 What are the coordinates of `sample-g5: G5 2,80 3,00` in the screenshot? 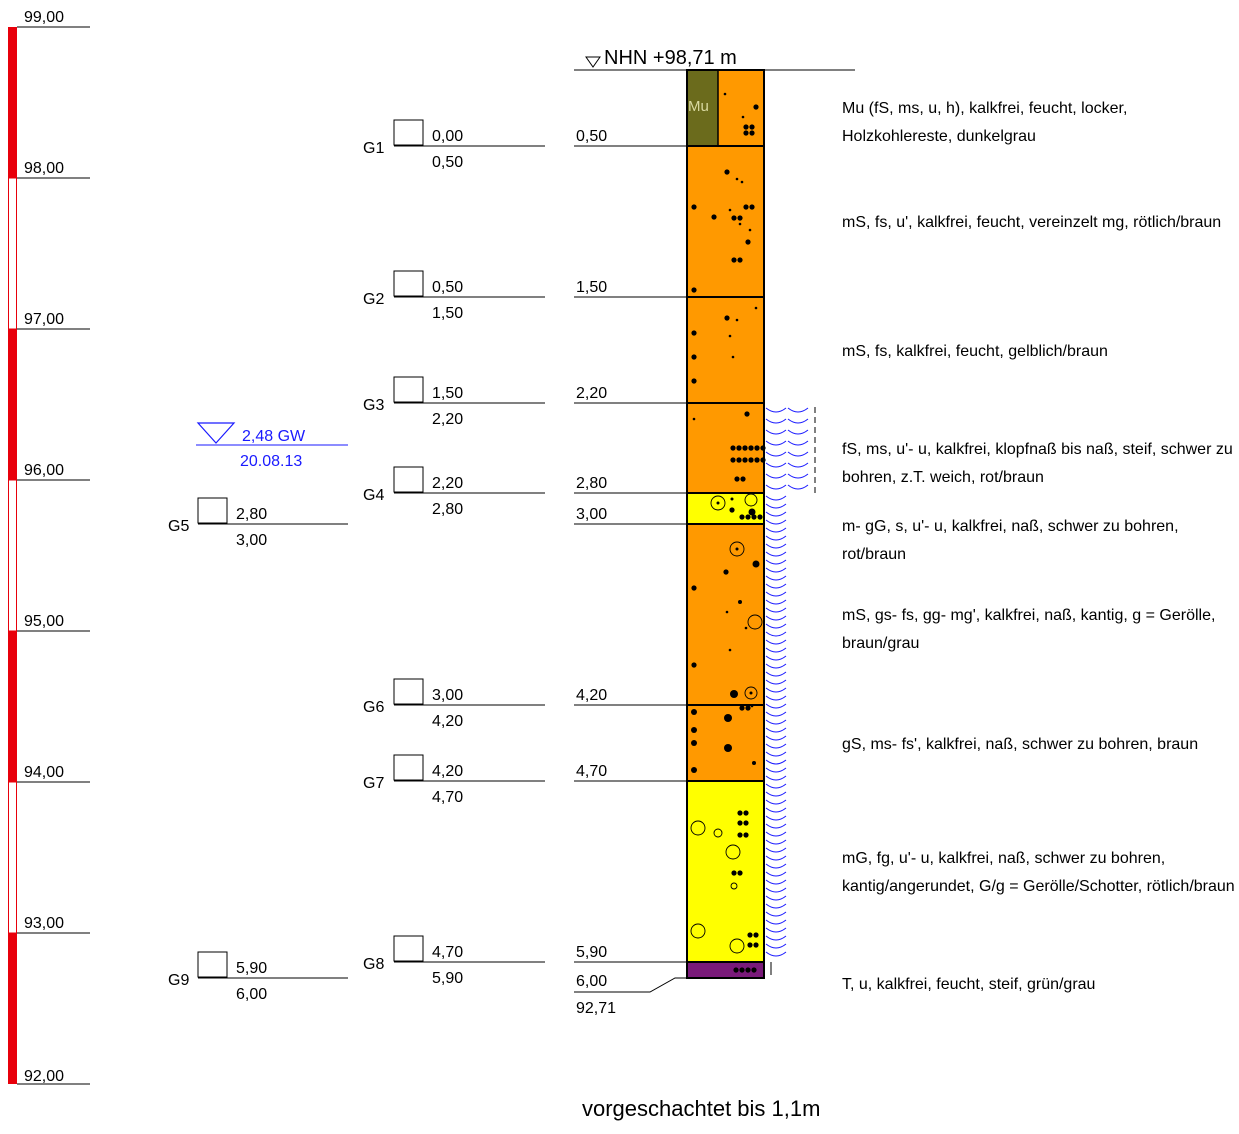 It's located at (258, 523).